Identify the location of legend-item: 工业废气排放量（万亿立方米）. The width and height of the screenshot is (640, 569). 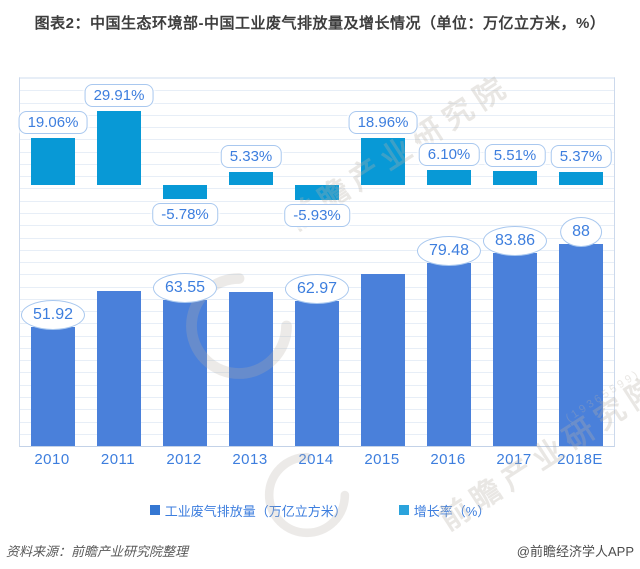
(248, 510).